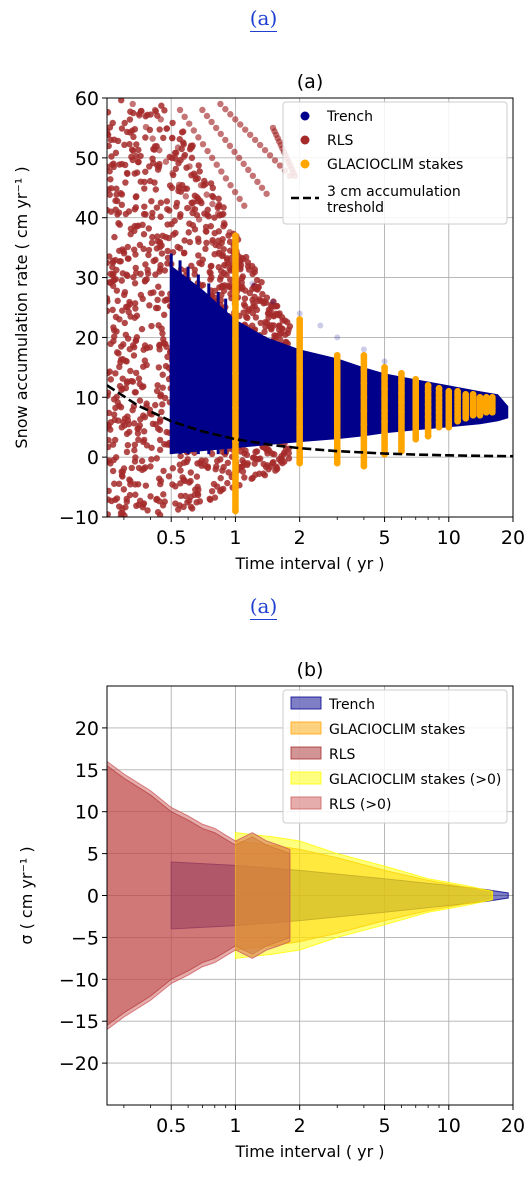 Image resolution: width=527 pixels, height=1177 pixels. What do you see at coordinates (306, 753) in the screenshot?
I see `legend-entry-rls-swatch` at bounding box center [306, 753].